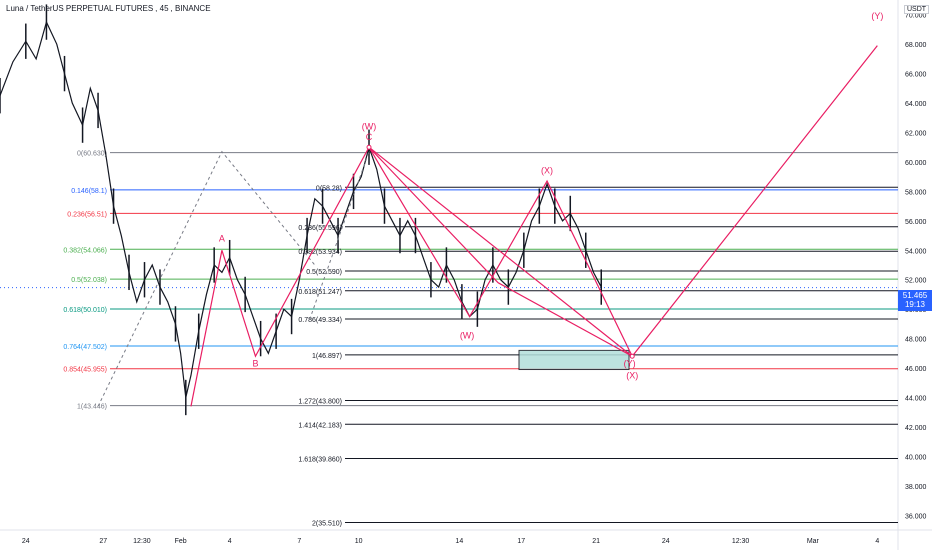 This screenshot has height=555, width=932. Describe the element at coordinates (206, 278) in the screenshot. I see `projection-dashed` at that location.